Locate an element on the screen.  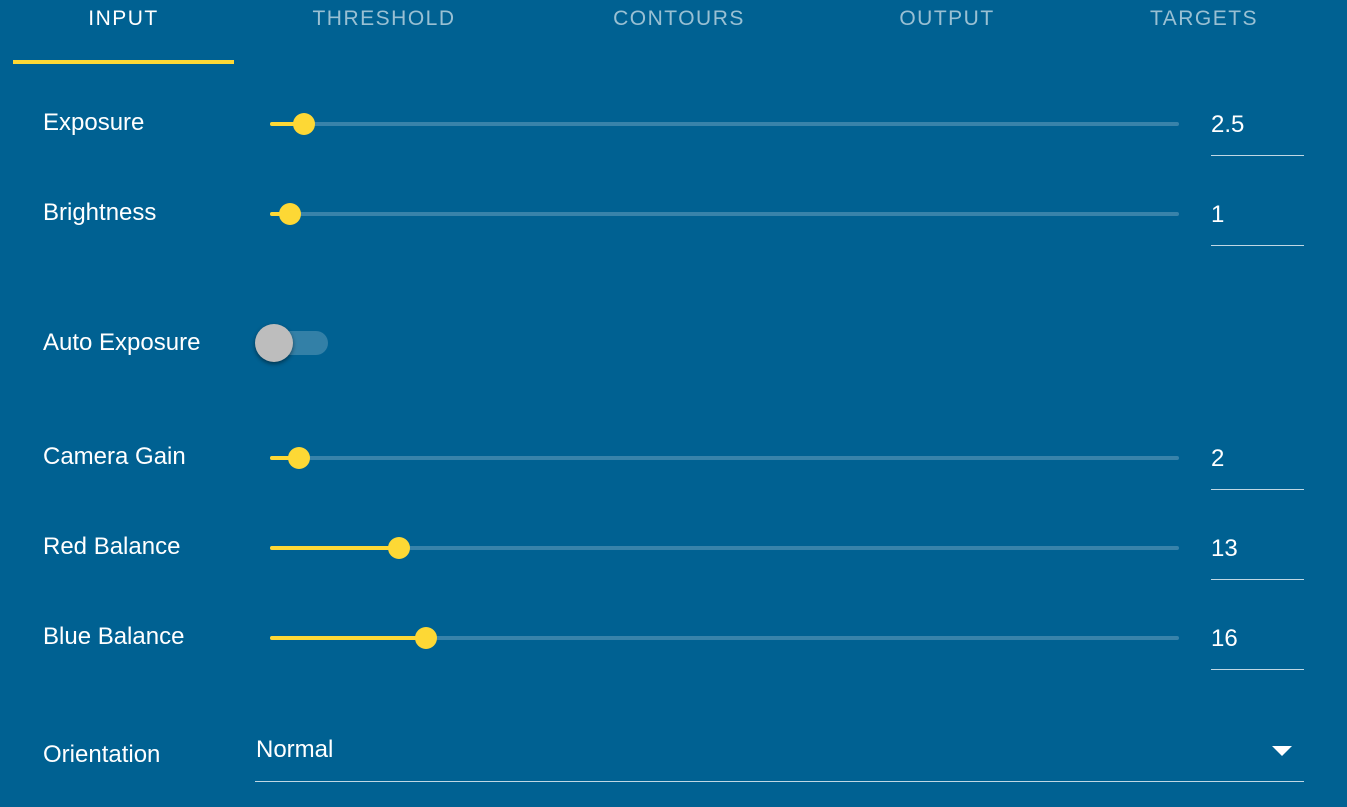
auto-exposure-toggle is located at coordinates (291, 342).